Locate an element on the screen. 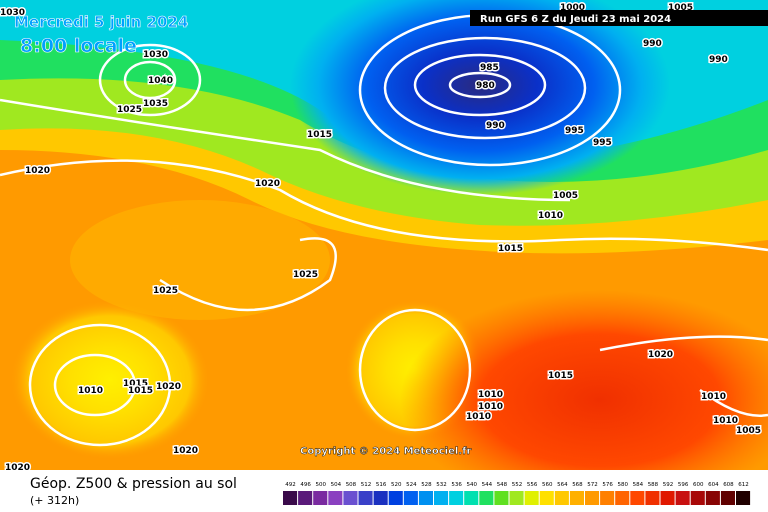  legend-label: 544 is located at coordinates (487, 485).